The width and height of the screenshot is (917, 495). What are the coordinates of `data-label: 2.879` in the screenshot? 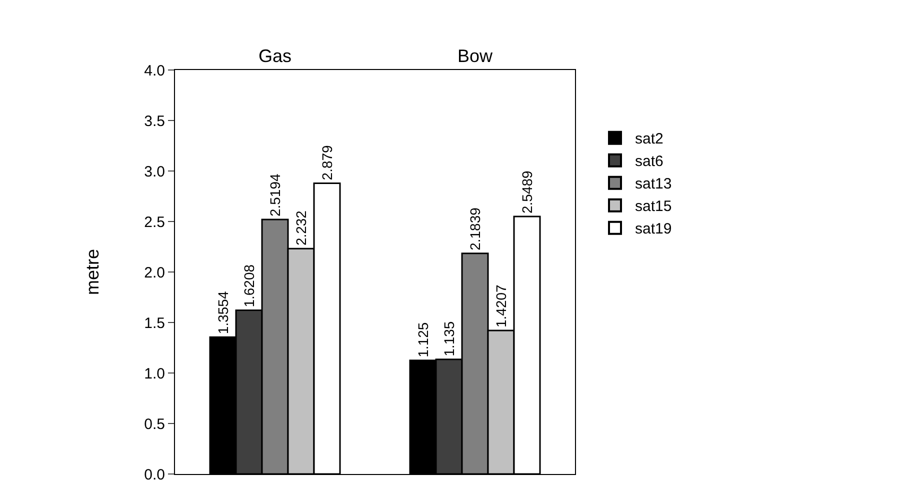 It's located at (327, 162).